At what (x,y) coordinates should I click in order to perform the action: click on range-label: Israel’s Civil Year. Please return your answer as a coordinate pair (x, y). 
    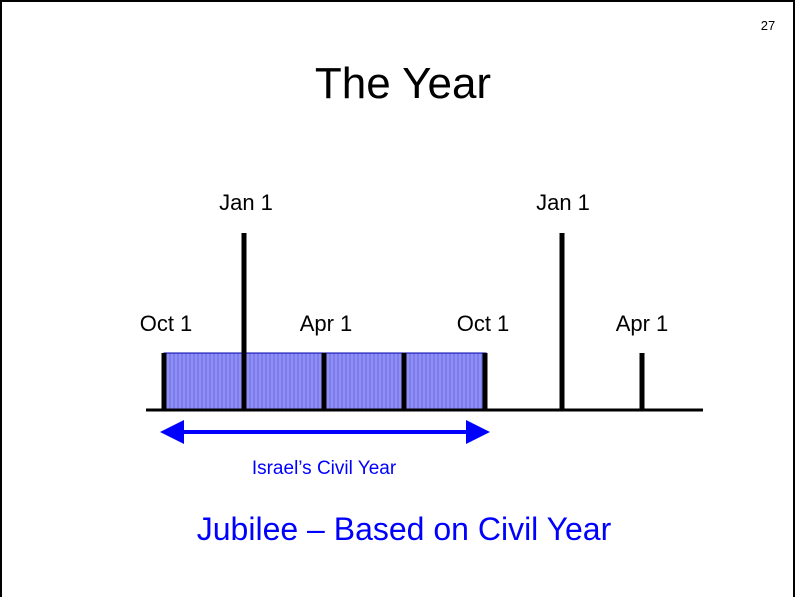
    Looking at the image, I should click on (324, 468).